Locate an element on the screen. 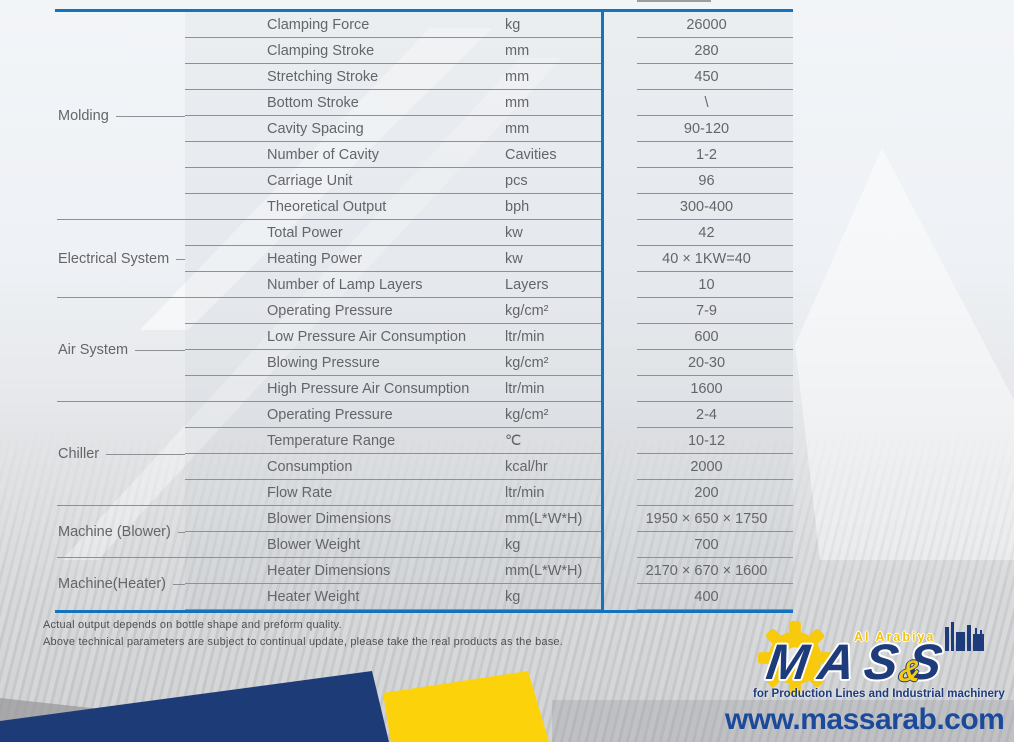  value-cell: 400 is located at coordinates (698, 597).